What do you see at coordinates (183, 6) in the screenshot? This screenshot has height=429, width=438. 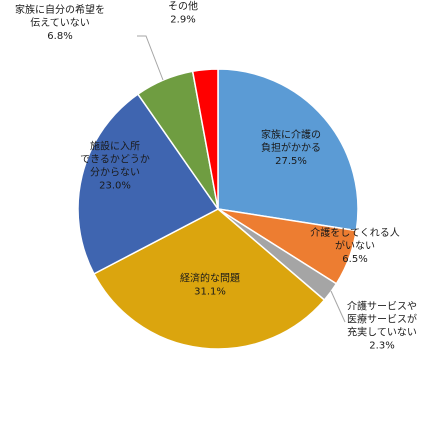 I see `slice-label-line: その他` at bounding box center [183, 6].